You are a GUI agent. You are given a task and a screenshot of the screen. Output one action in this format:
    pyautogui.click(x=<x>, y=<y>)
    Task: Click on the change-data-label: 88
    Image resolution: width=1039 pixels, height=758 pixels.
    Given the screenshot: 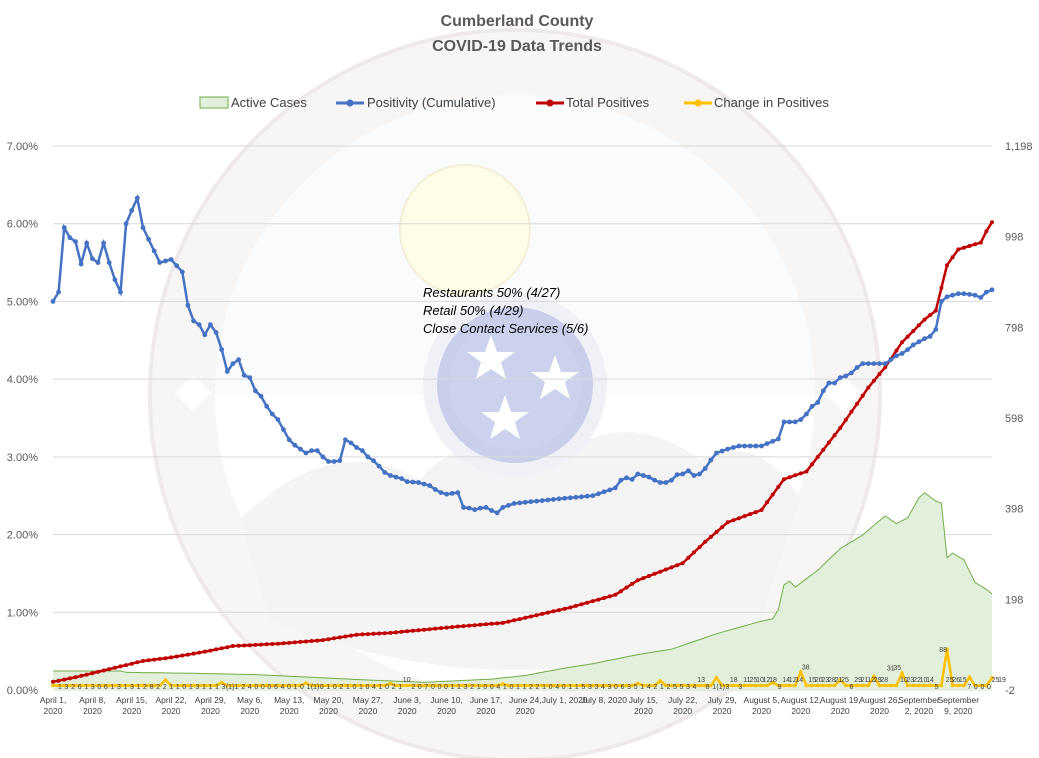 What is the action you would take?
    pyautogui.click(x=943, y=650)
    